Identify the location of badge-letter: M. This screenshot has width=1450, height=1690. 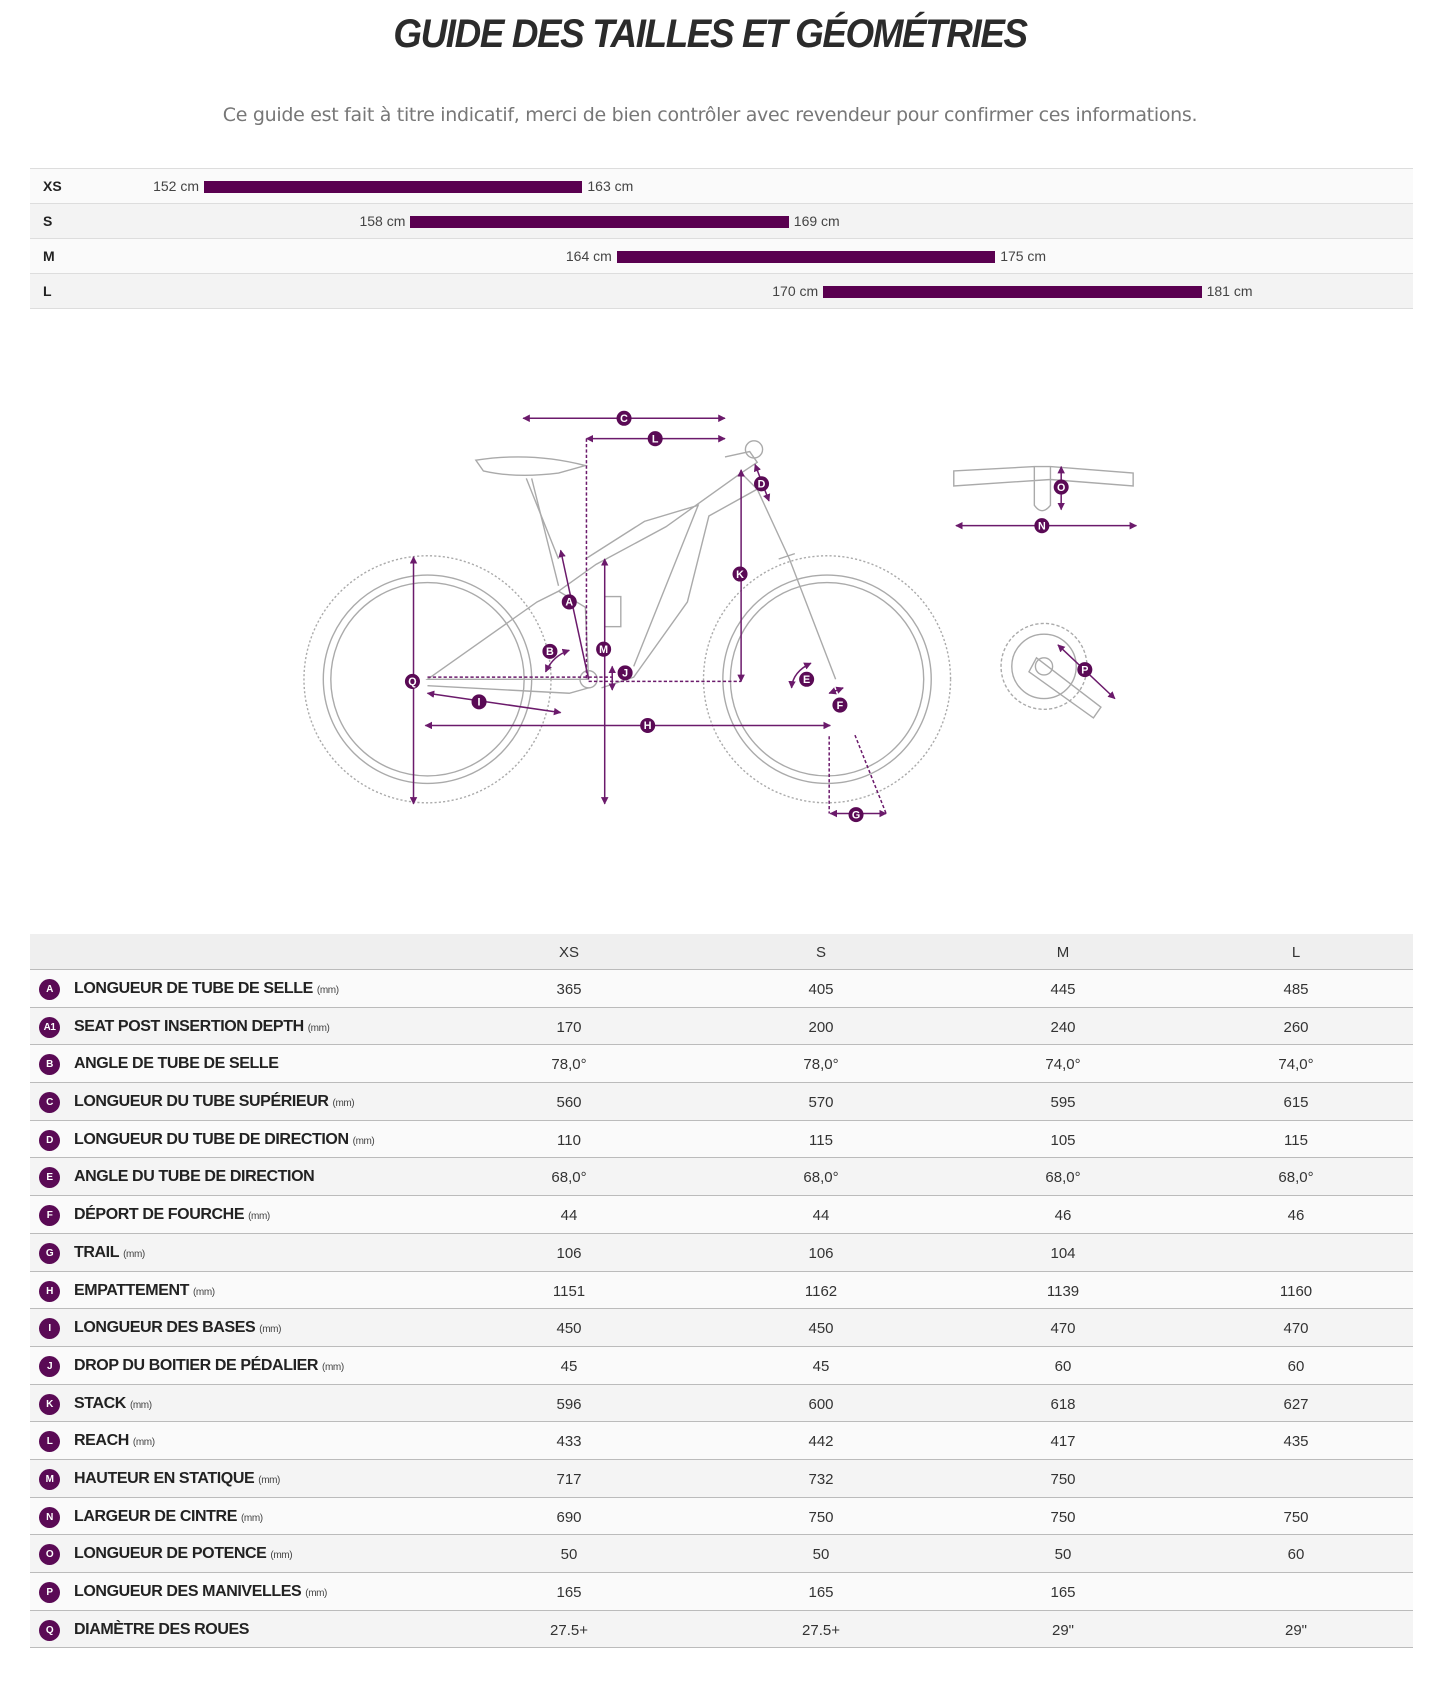
(603, 650).